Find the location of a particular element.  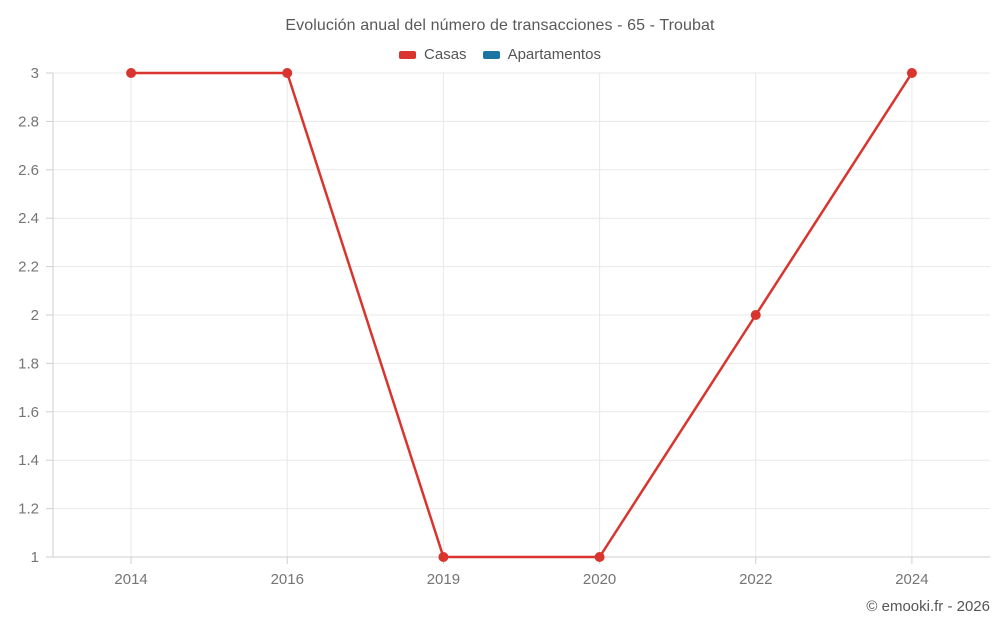

y-tick-label: 2.4 is located at coordinates (28, 218).